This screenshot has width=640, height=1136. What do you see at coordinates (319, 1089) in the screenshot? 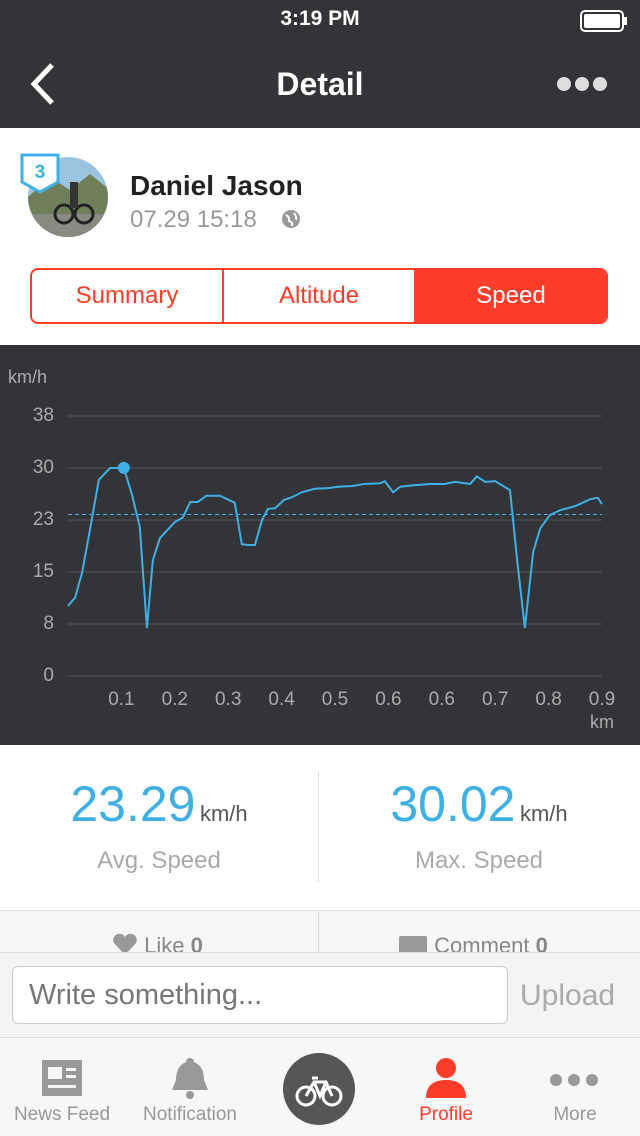
I see `record-button` at bounding box center [319, 1089].